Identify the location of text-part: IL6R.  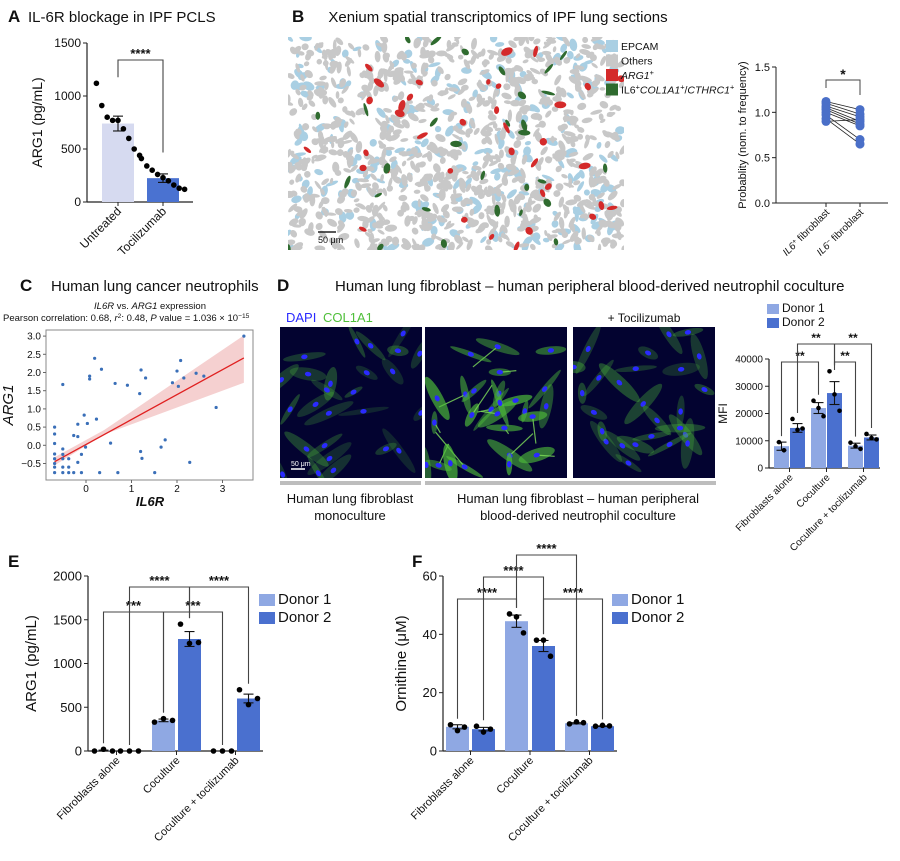
(104, 306).